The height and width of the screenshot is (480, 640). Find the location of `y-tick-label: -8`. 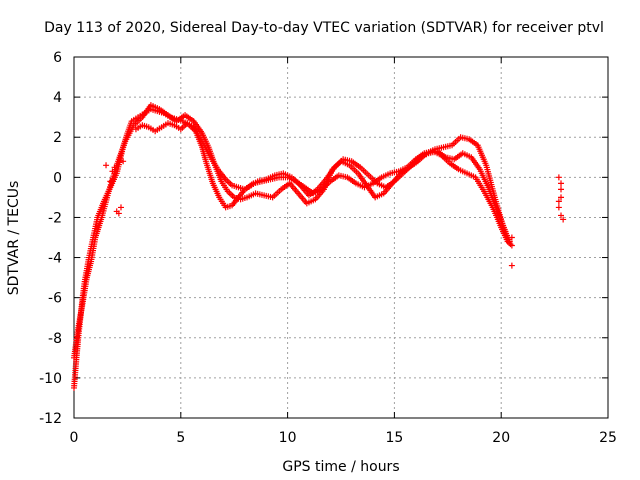

y-tick-label: -8 is located at coordinates (55, 339).